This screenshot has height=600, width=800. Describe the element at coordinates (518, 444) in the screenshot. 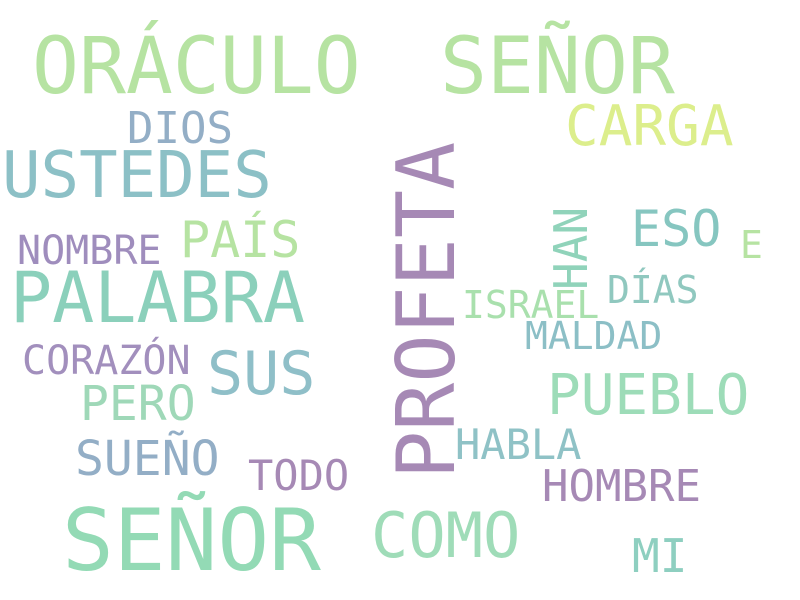

I see `word-habla: HABLA` at that location.